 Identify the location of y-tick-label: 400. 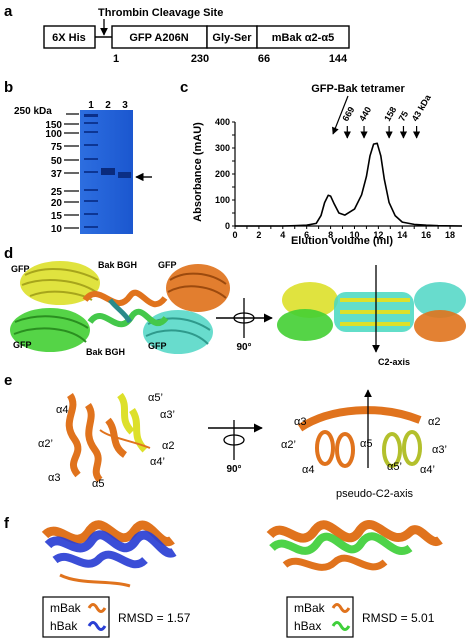
(222, 122).